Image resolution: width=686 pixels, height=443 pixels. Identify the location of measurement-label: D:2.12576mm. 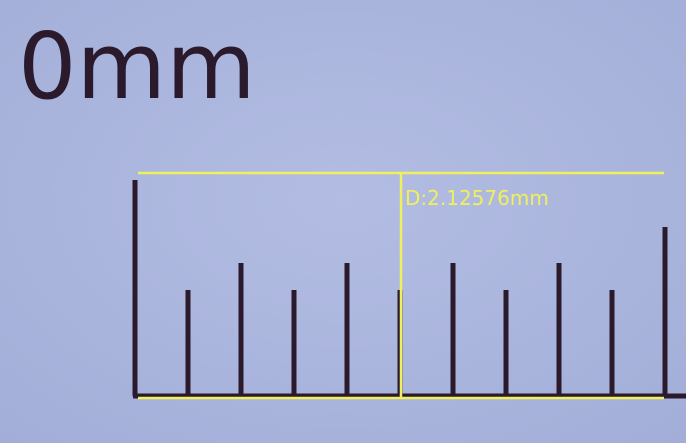
(477, 198).